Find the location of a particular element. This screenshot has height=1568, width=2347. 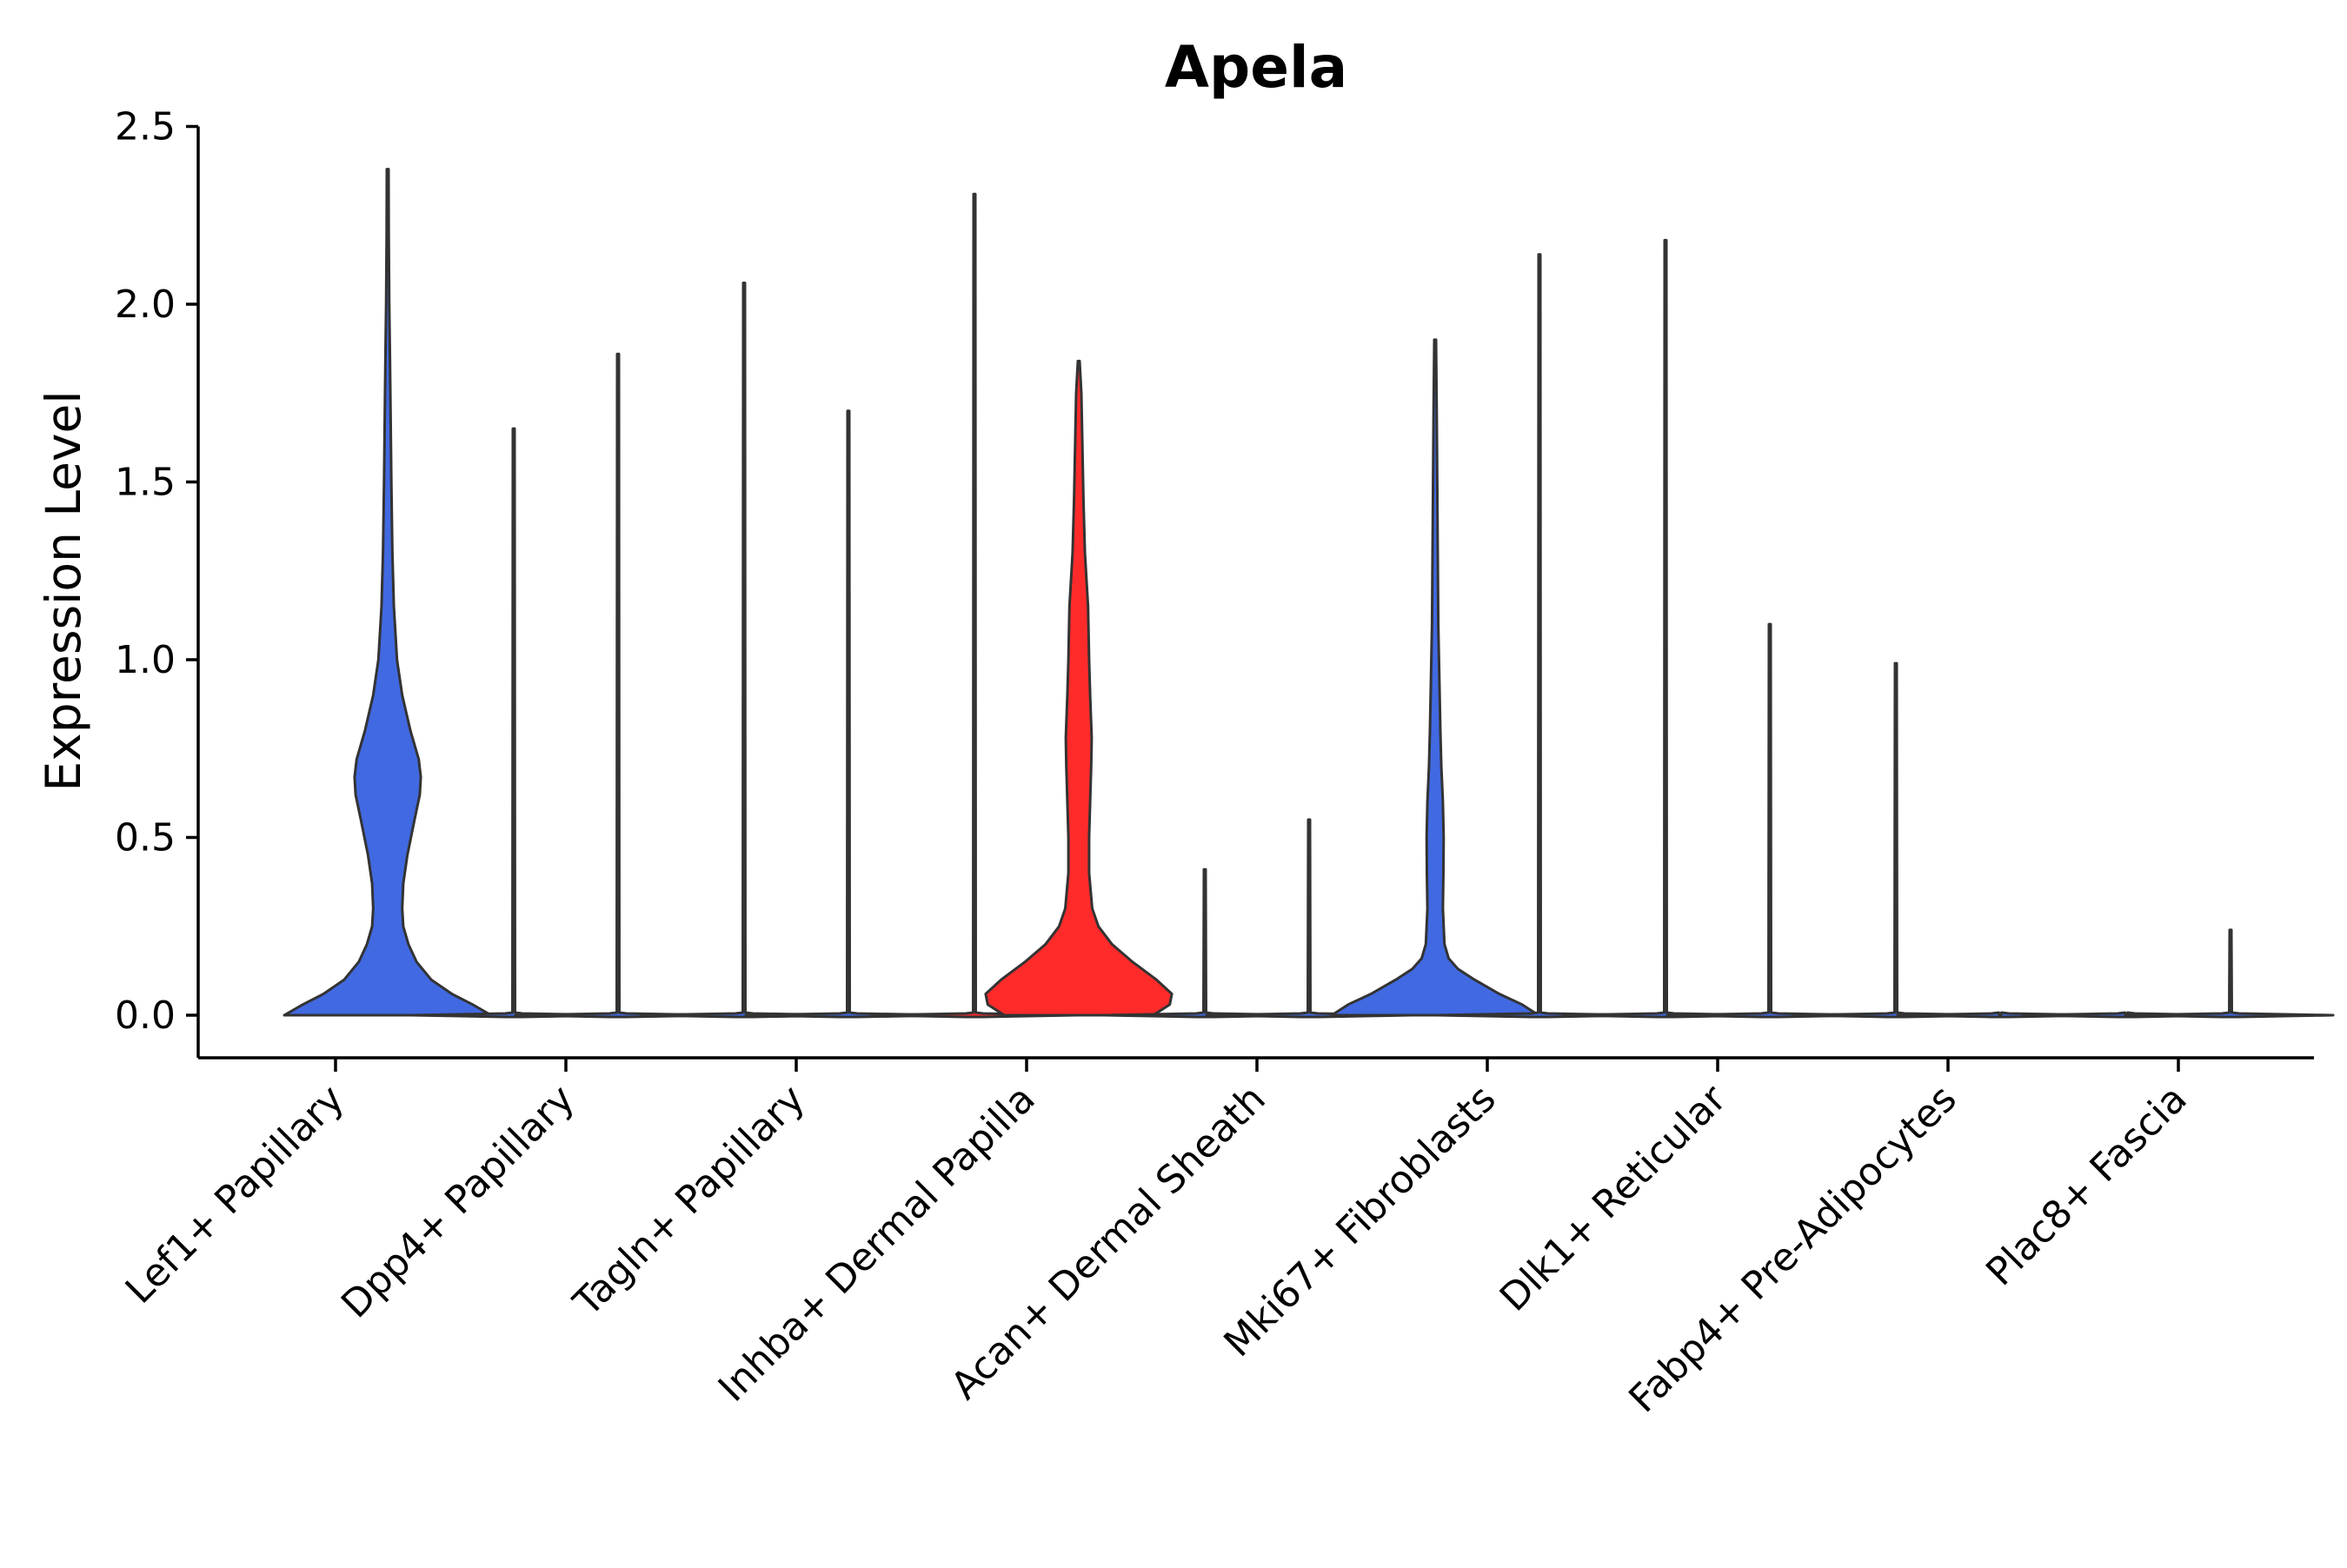

y-axis-label: Expression Level is located at coordinates (63, 590).